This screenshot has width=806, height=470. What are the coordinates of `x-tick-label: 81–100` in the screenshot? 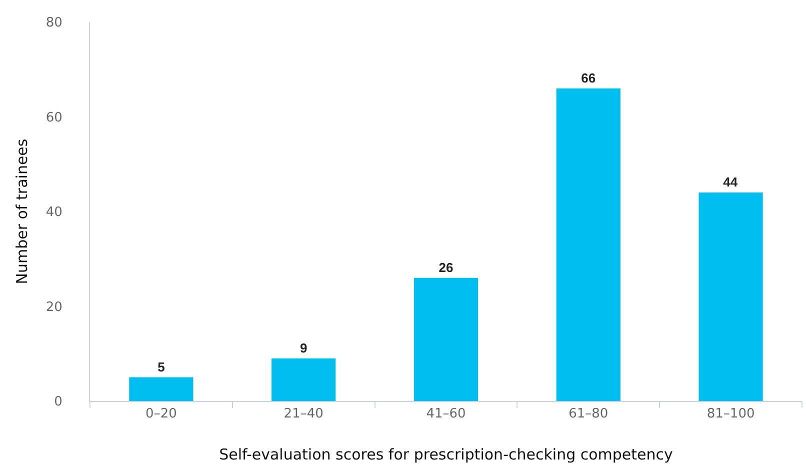 It's located at (730, 414).